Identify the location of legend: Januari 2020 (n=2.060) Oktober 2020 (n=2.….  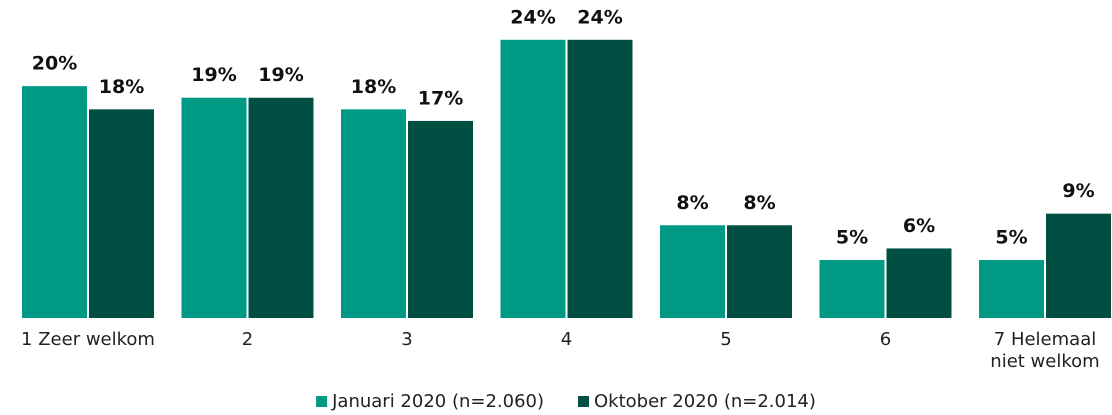
(566, 401).